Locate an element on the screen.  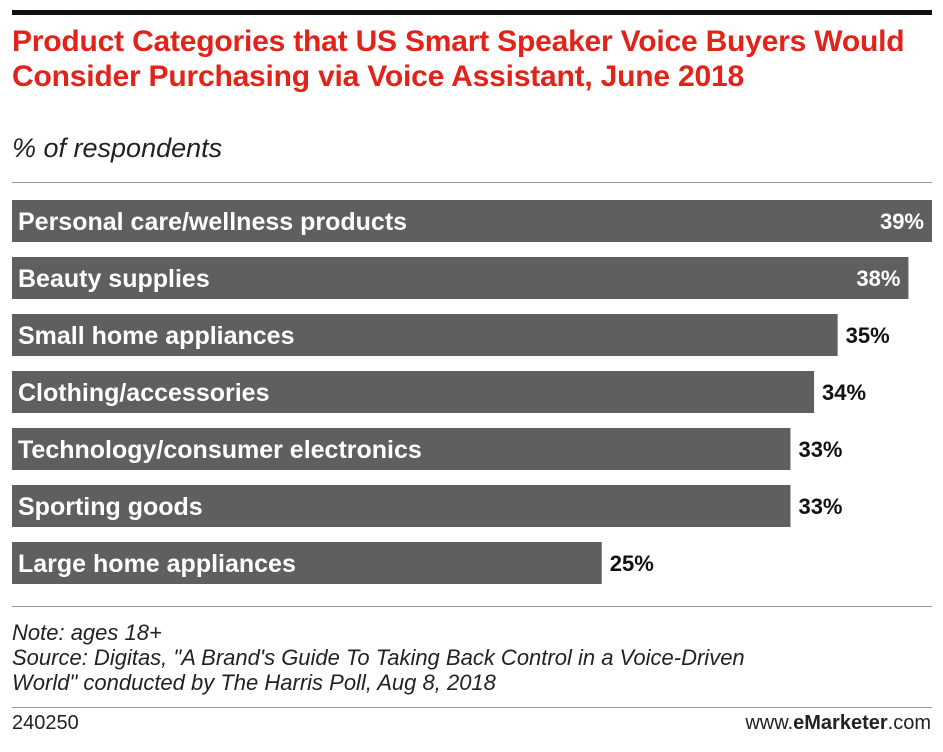
brand-name: eMarketer is located at coordinates (840, 723).